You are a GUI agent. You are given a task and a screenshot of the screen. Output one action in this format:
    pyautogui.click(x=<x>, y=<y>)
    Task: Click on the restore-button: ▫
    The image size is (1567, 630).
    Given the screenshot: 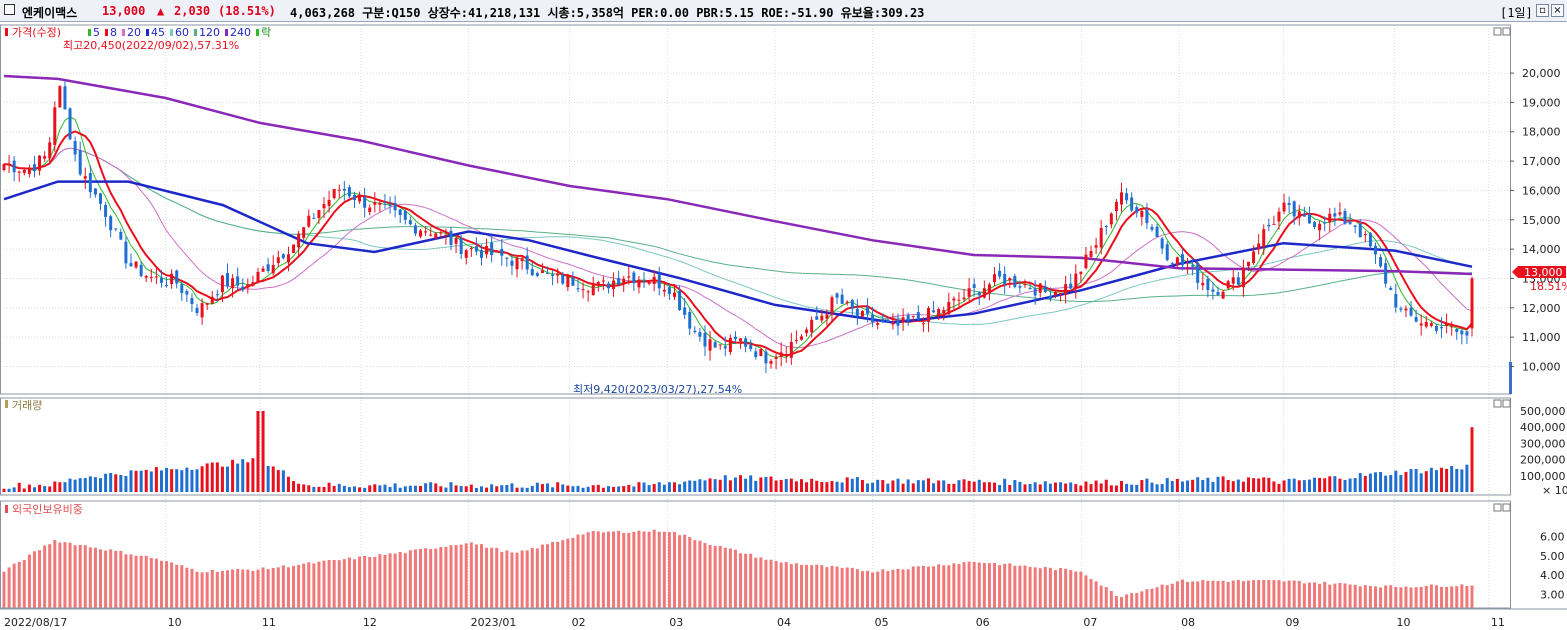 What is the action you would take?
    pyautogui.click(x=1542, y=10)
    